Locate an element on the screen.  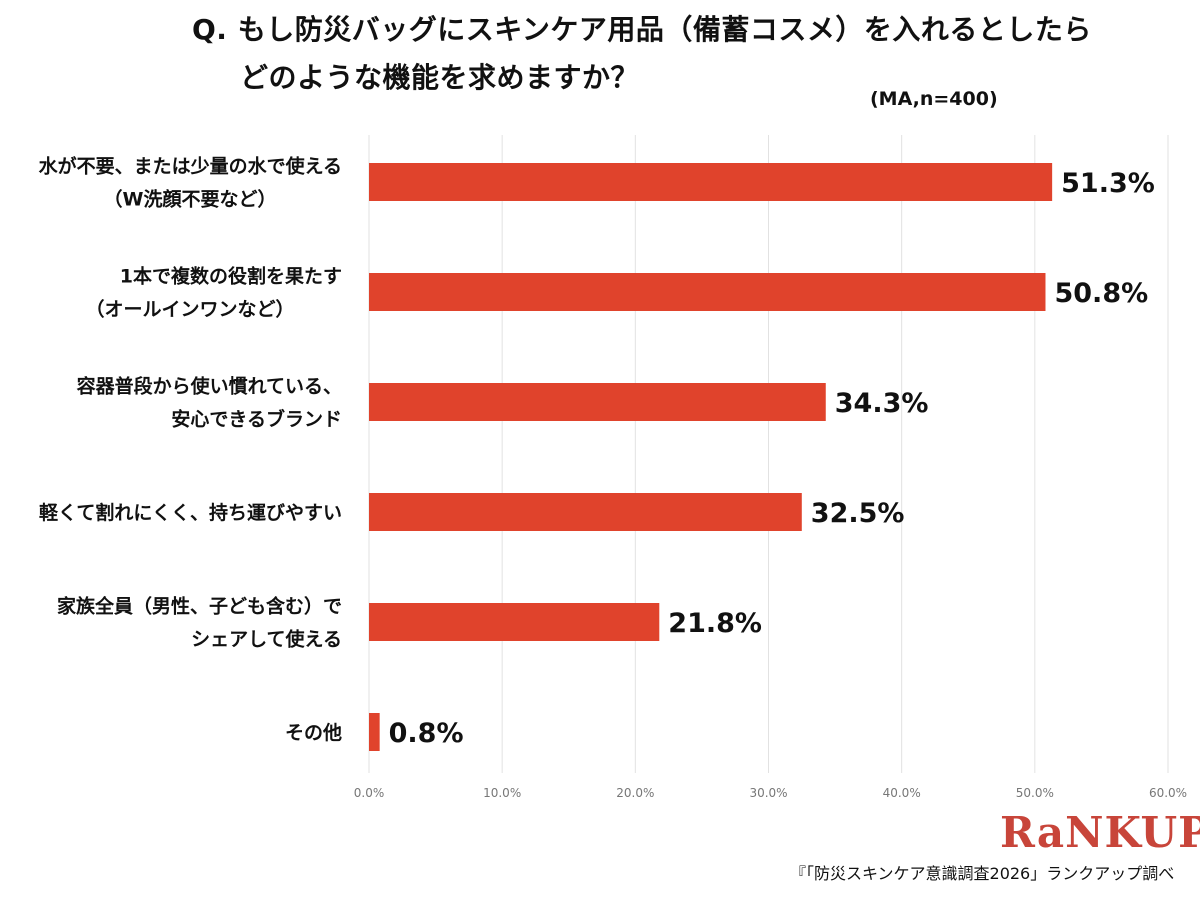
category-label: 水が不要、または少量の水で使える is located at coordinates (190, 166).